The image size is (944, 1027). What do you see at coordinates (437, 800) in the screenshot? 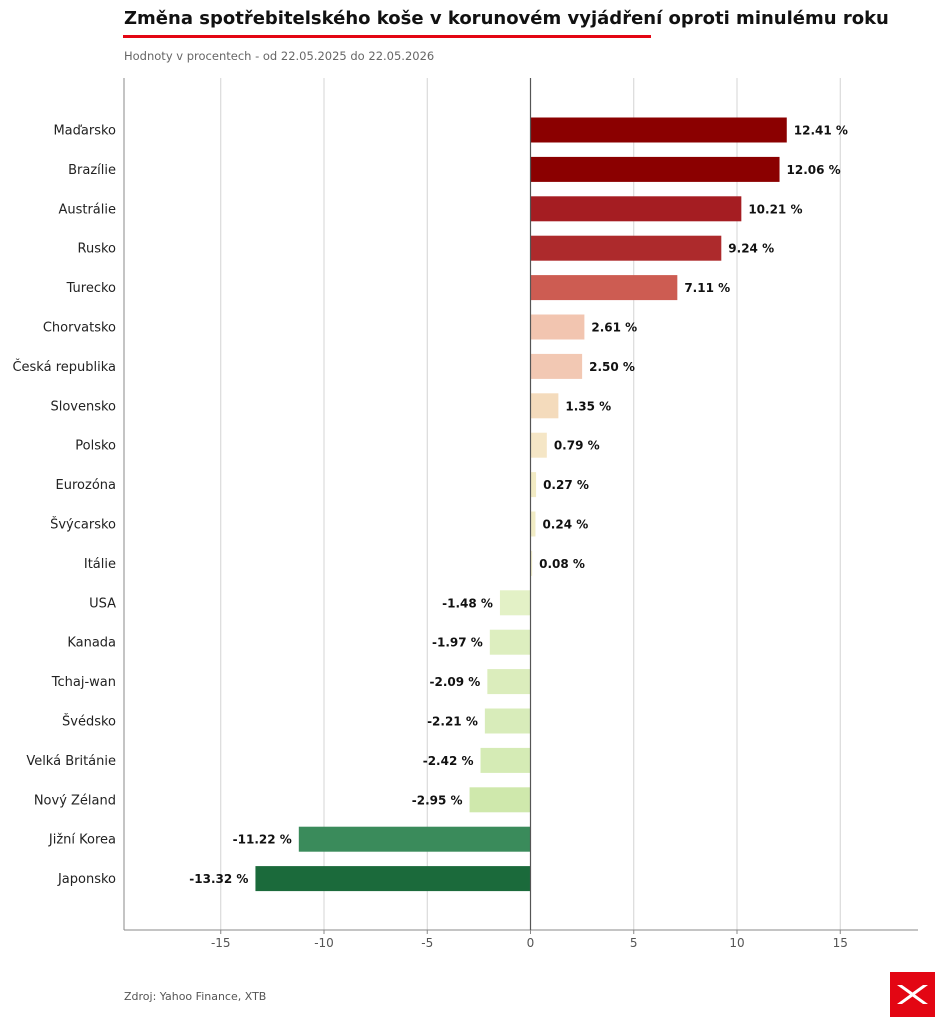
I see `value-label: -2.95 %` at bounding box center [437, 800].